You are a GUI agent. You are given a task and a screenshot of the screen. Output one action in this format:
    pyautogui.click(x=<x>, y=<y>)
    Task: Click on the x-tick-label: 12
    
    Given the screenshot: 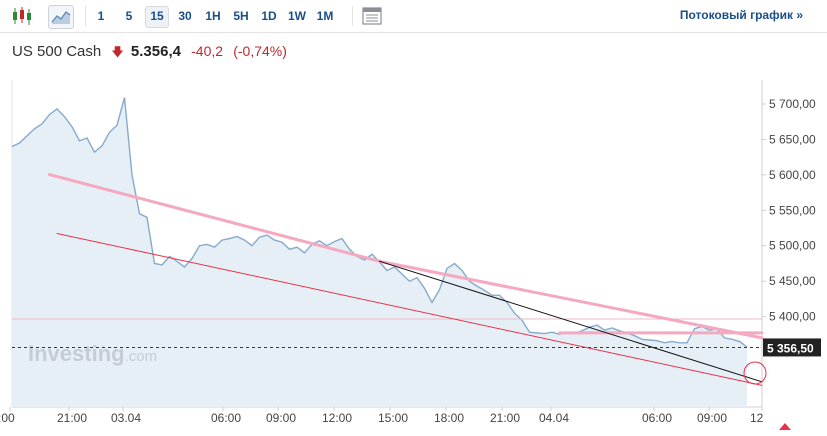 What is the action you would take?
    pyautogui.click(x=757, y=418)
    